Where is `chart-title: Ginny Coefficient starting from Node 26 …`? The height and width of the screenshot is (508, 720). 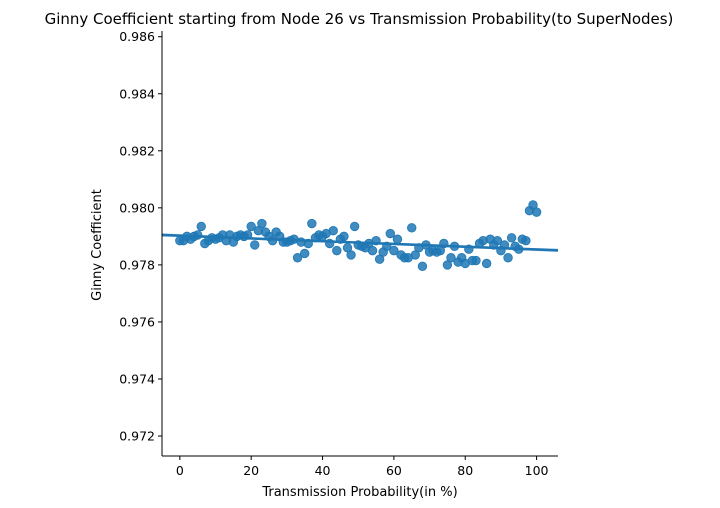
chart-title: Ginny Coefficient starting from Node 26 … is located at coordinates (359, 19).